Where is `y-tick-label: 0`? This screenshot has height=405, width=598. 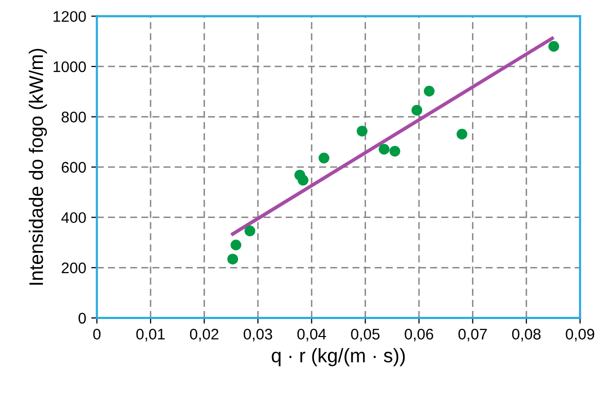 y-tick-label: 0 is located at coordinates (82, 318).